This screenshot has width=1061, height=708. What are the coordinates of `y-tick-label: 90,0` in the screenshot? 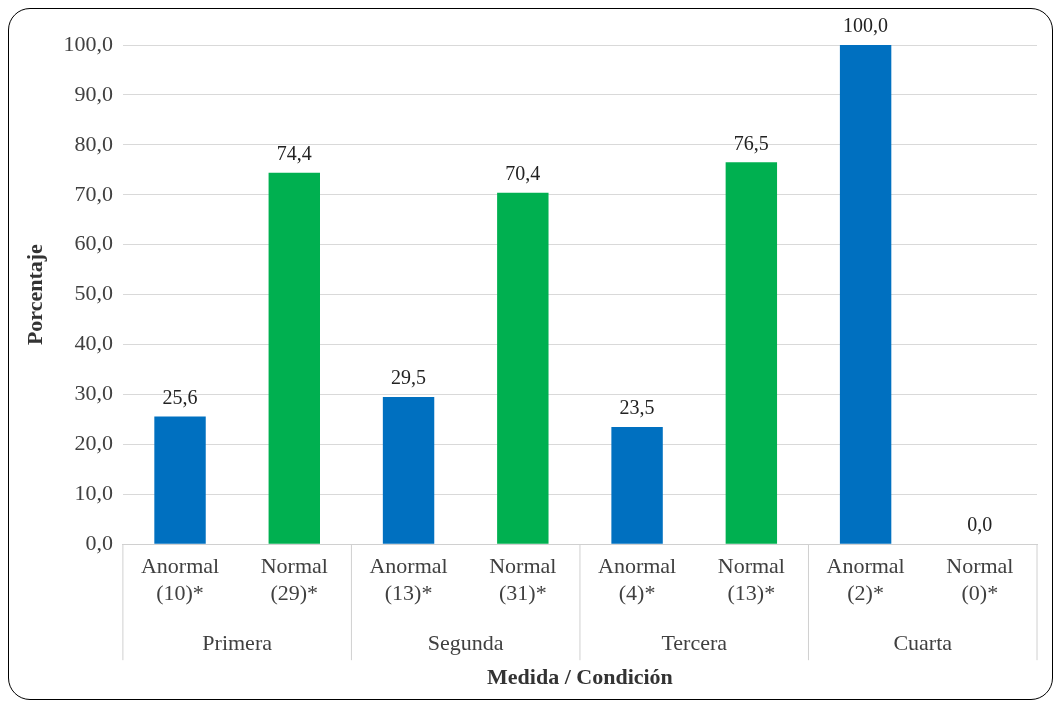 It's located at (93, 93).